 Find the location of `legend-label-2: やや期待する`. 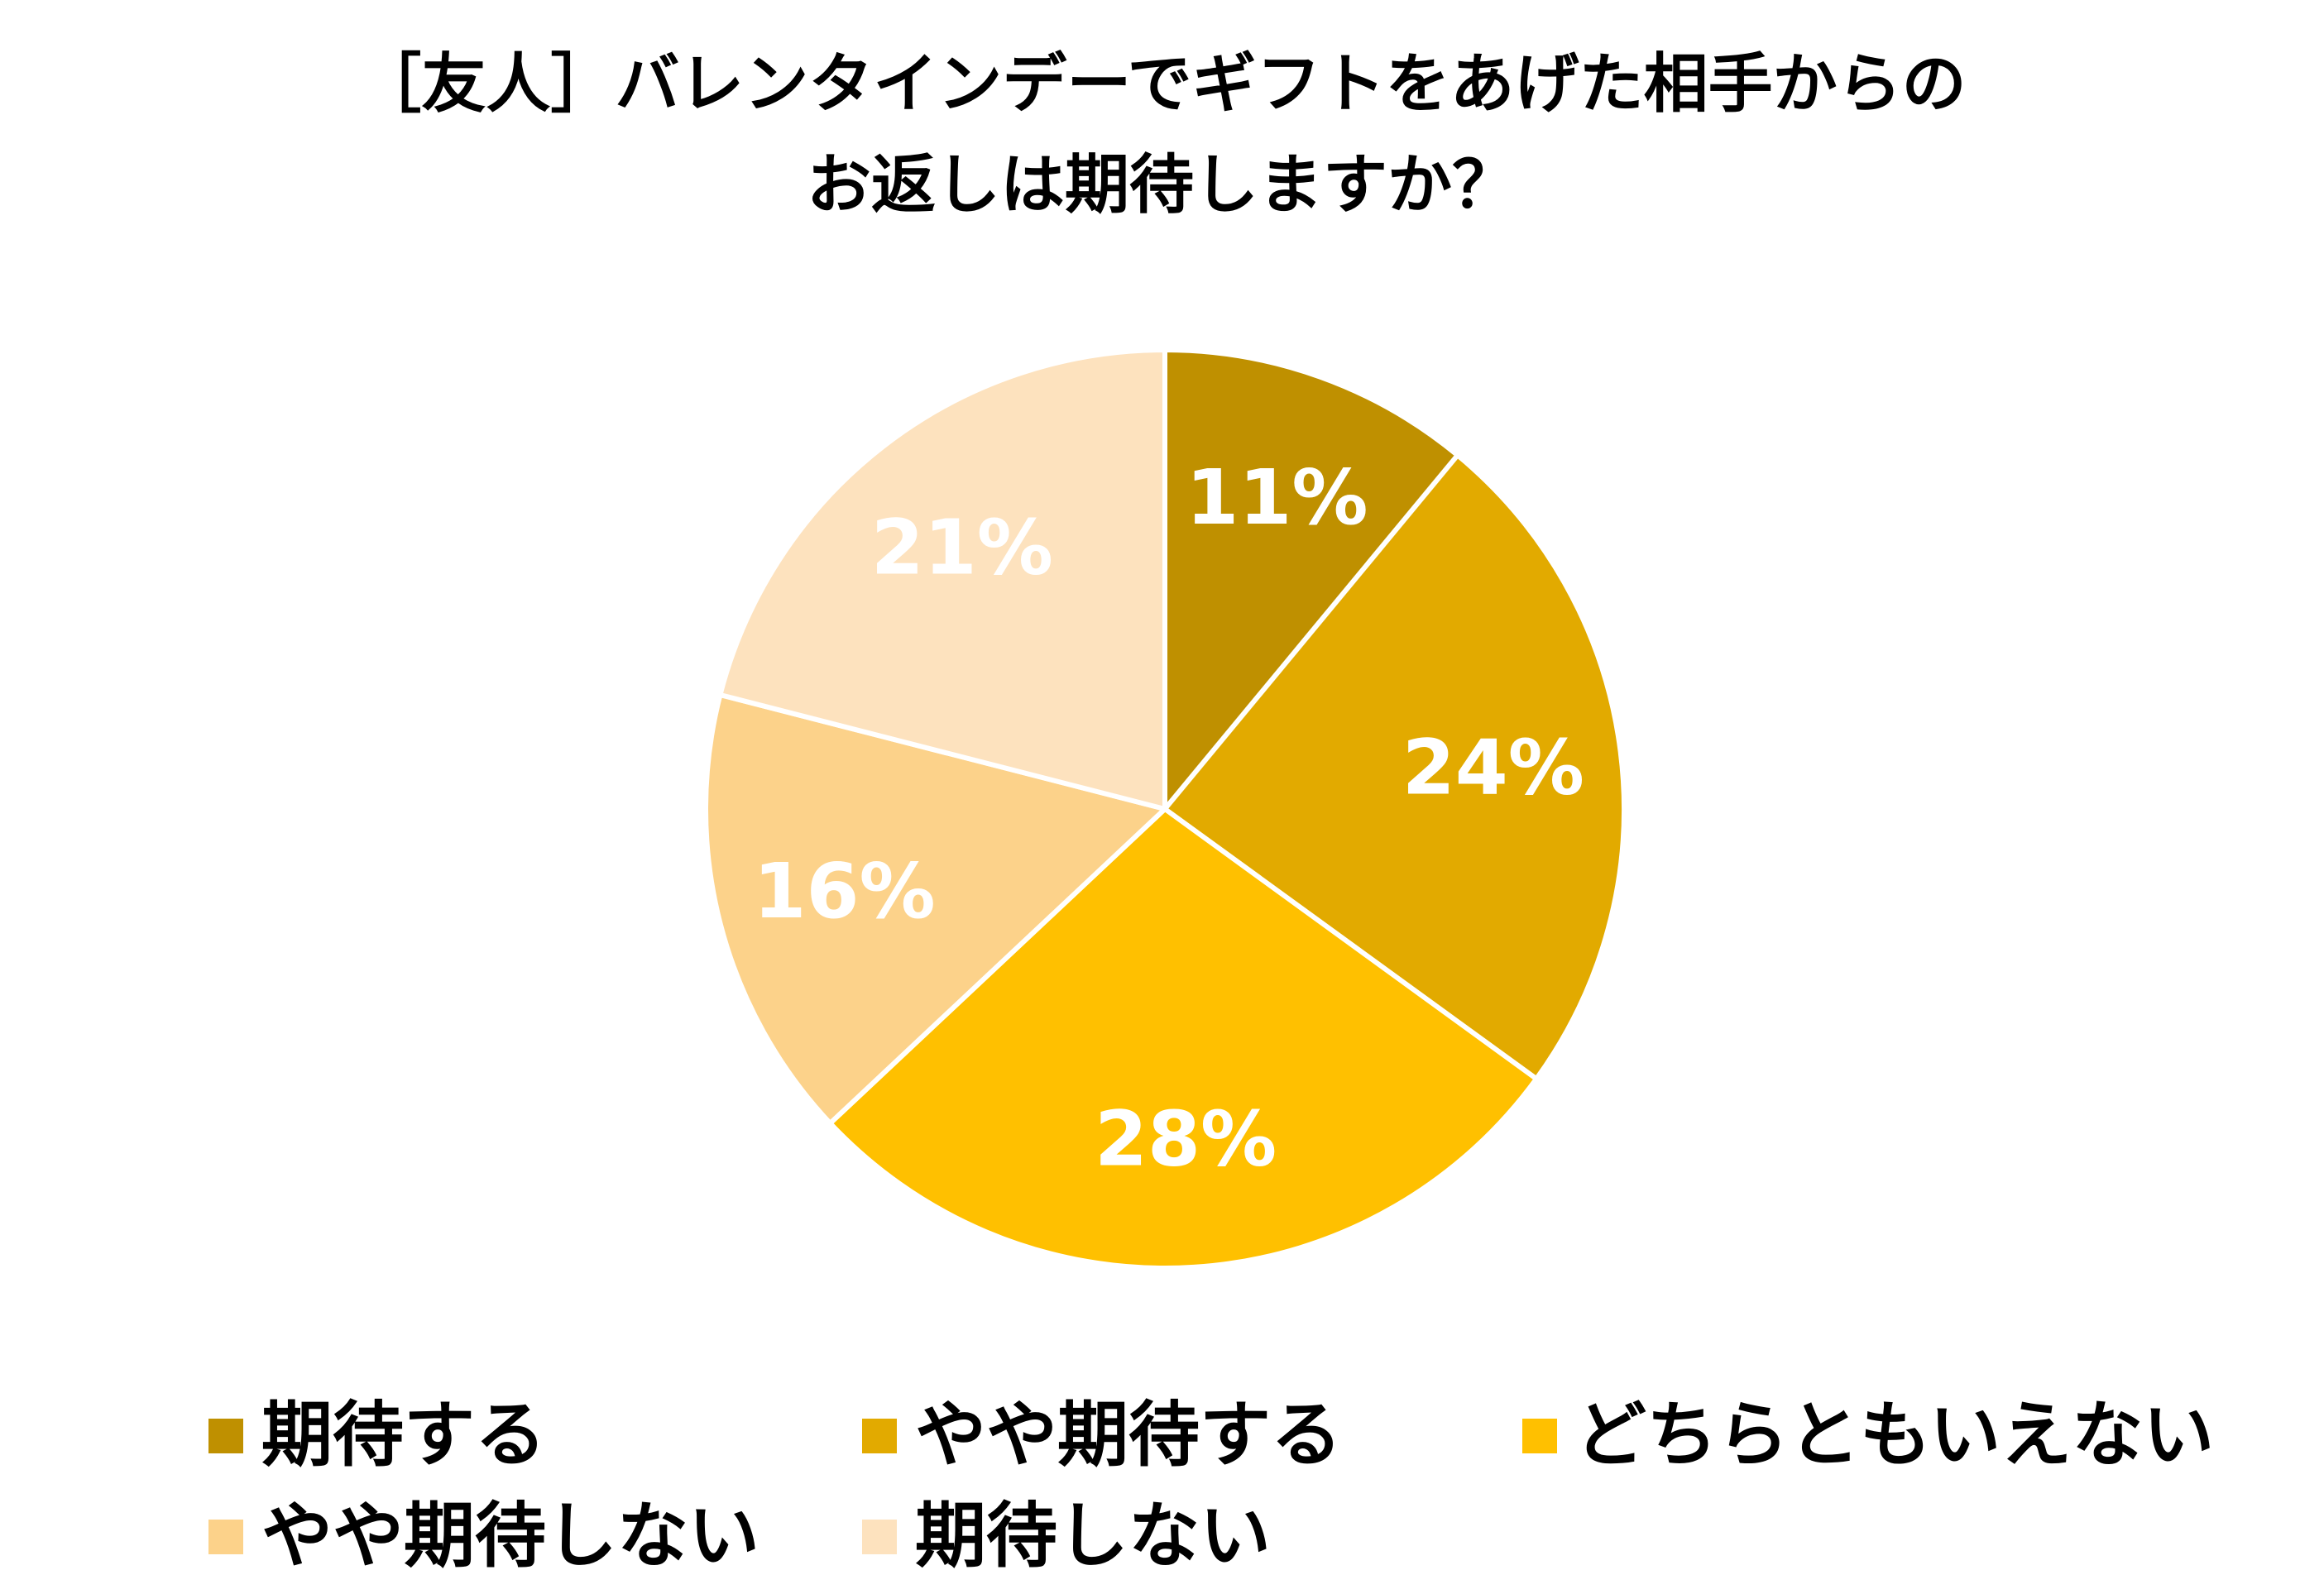

legend-label-2: やや期待する is located at coordinates (1128, 1435).